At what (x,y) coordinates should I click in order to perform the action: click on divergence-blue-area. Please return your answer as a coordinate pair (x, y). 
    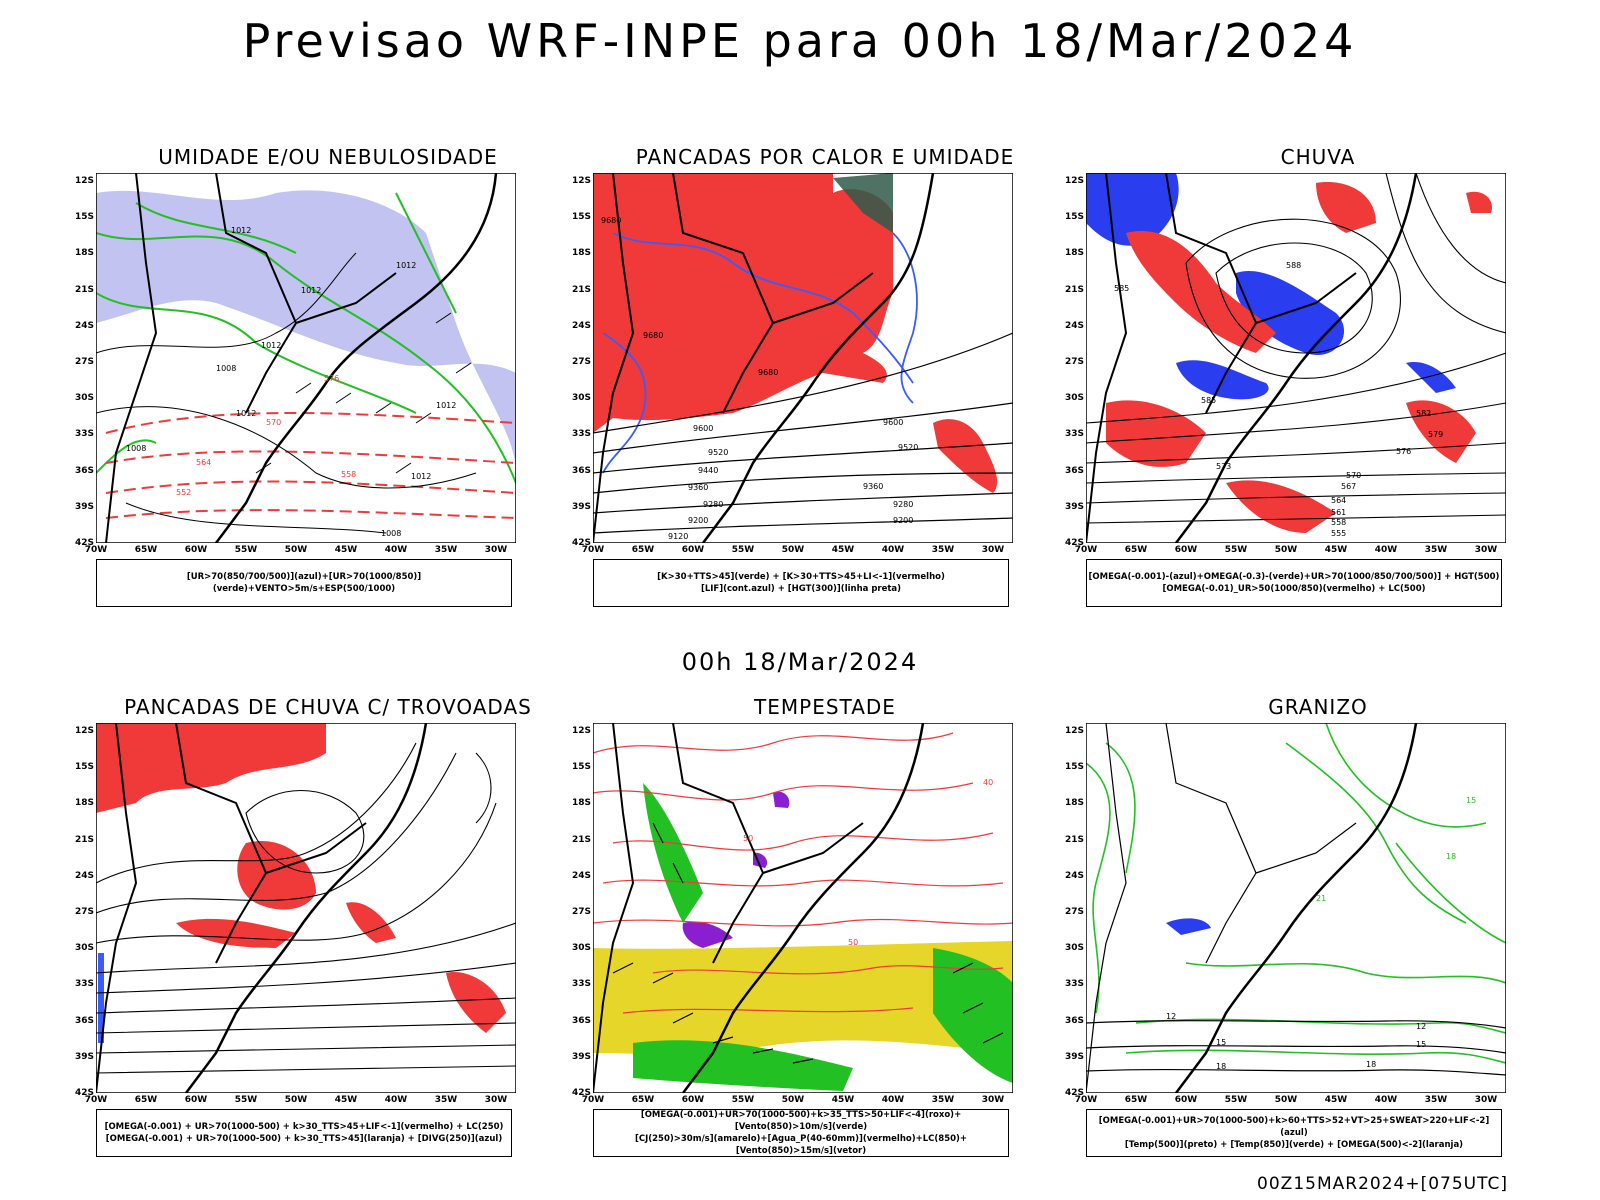
    Looking at the image, I should click on (101, 998).